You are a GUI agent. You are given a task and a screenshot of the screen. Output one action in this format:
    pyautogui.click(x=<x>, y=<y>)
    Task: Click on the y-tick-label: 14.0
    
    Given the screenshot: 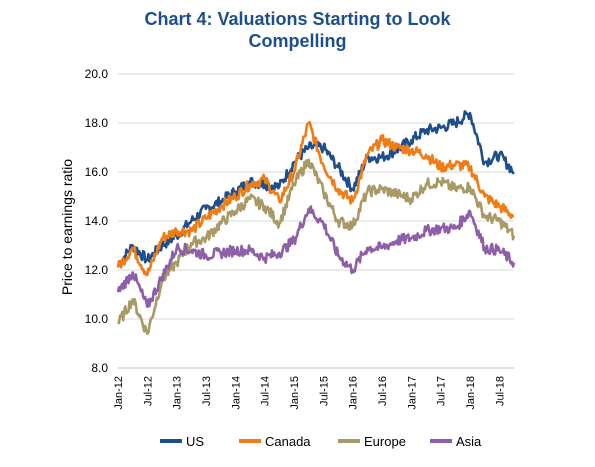 What is the action you would take?
    pyautogui.click(x=97, y=221)
    